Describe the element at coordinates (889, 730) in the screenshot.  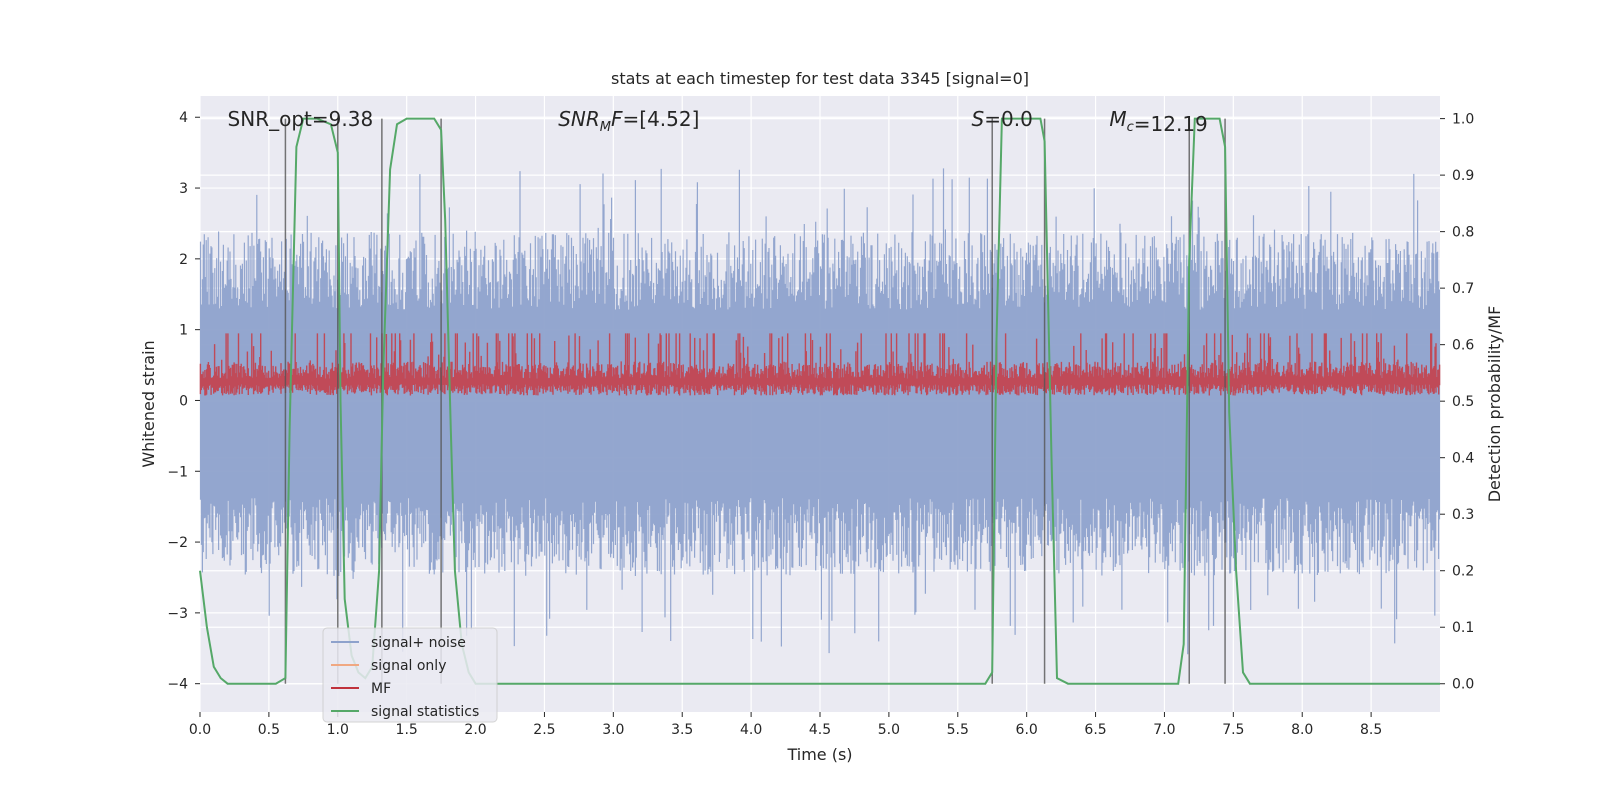
I see `x-tick-label: 5.0` at that location.